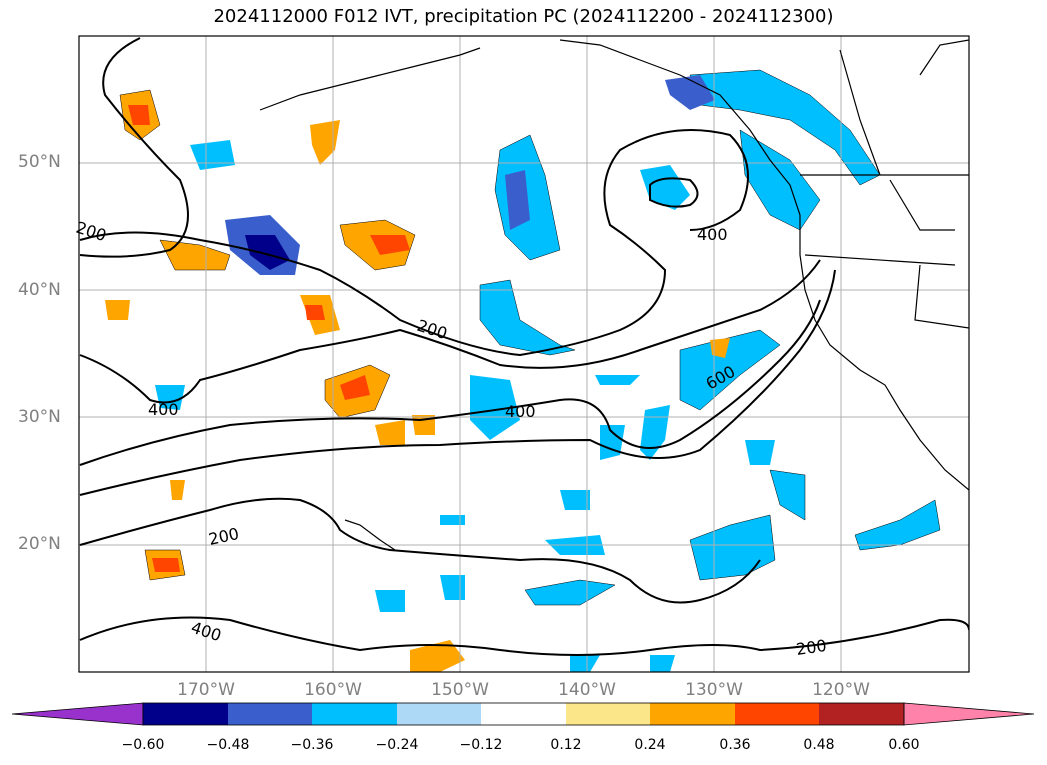 This screenshot has width=1047, height=765. Describe the element at coordinates (143, 745) in the screenshot. I see `colorbar-tick-label: −0.60` at that location.